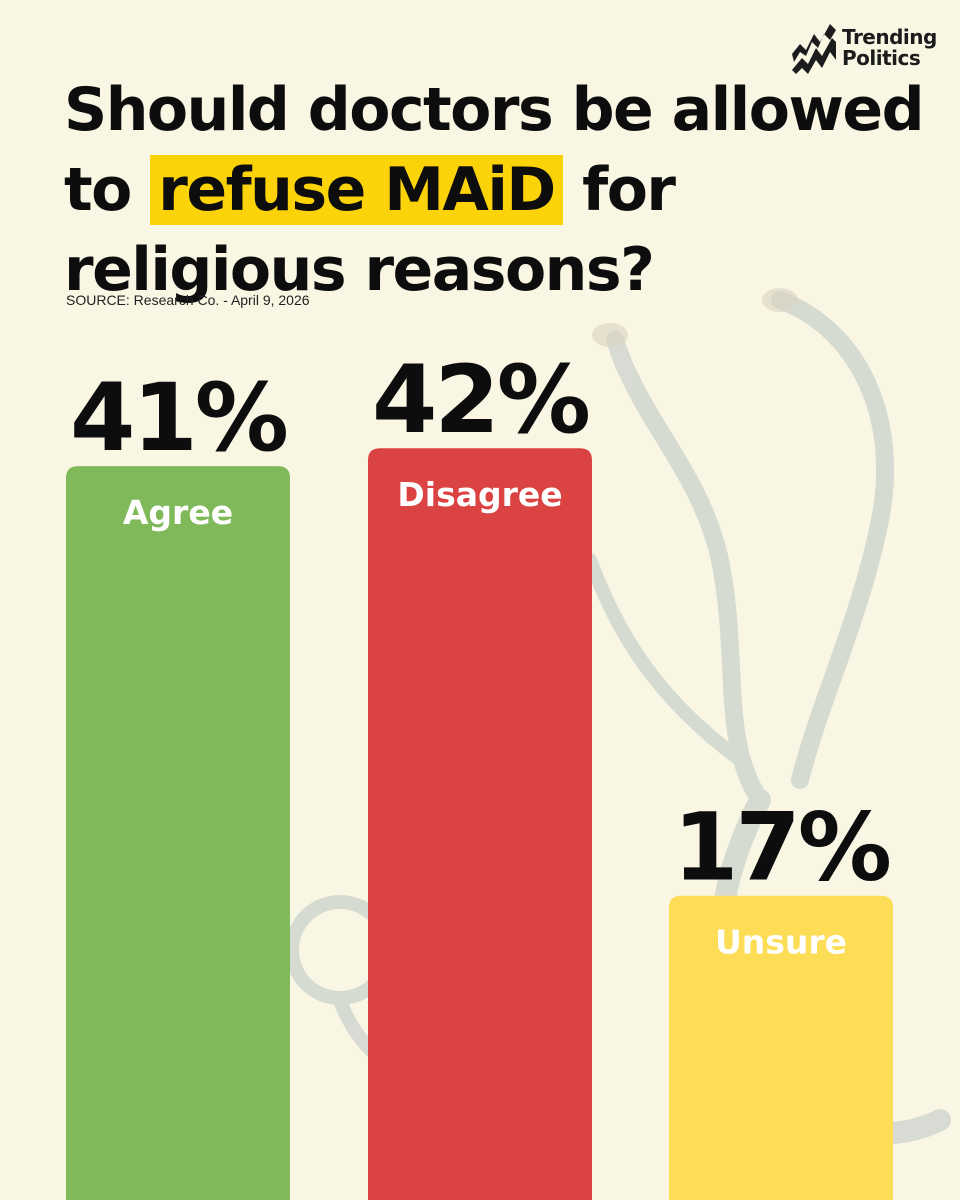 The image size is (960, 1200). What do you see at coordinates (178, 418) in the screenshot?
I see `value-label-agree: 41%` at bounding box center [178, 418].